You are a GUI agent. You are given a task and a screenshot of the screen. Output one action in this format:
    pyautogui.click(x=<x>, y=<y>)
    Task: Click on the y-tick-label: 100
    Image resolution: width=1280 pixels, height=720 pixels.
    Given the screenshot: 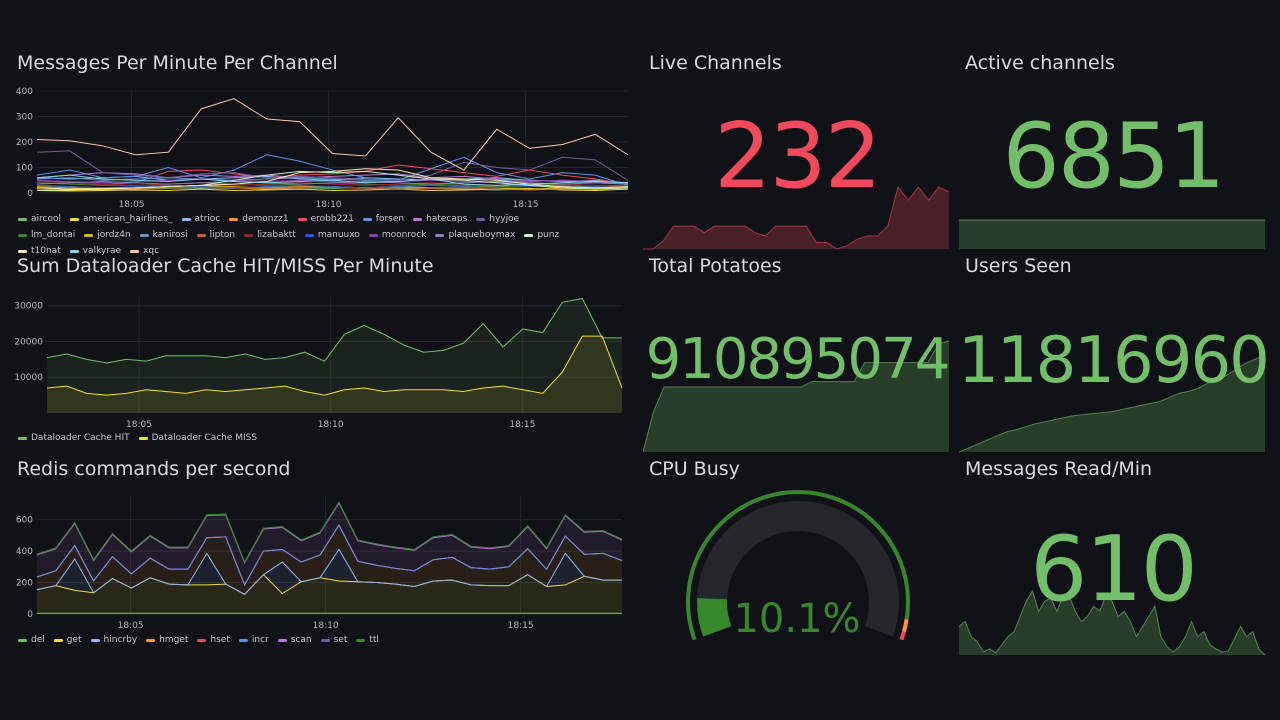 What is the action you would take?
    pyautogui.click(x=24, y=169)
    